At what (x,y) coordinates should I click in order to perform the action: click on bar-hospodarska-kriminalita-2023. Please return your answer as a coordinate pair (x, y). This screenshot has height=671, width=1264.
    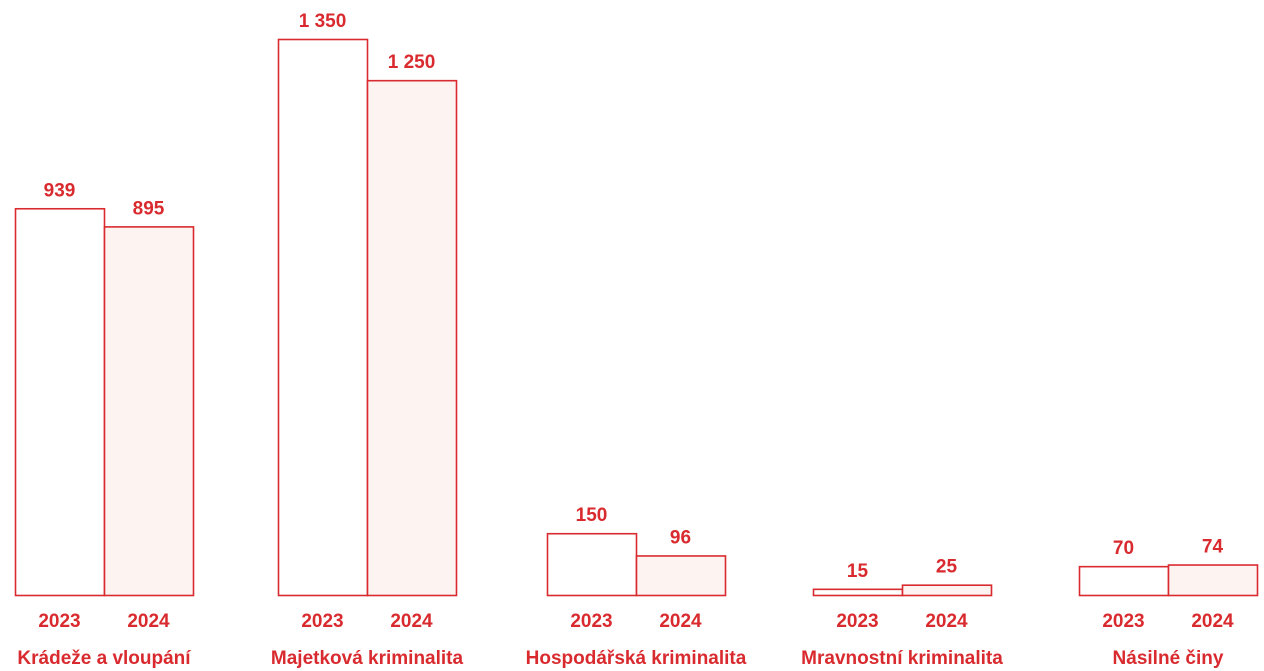
    Looking at the image, I should click on (592, 564).